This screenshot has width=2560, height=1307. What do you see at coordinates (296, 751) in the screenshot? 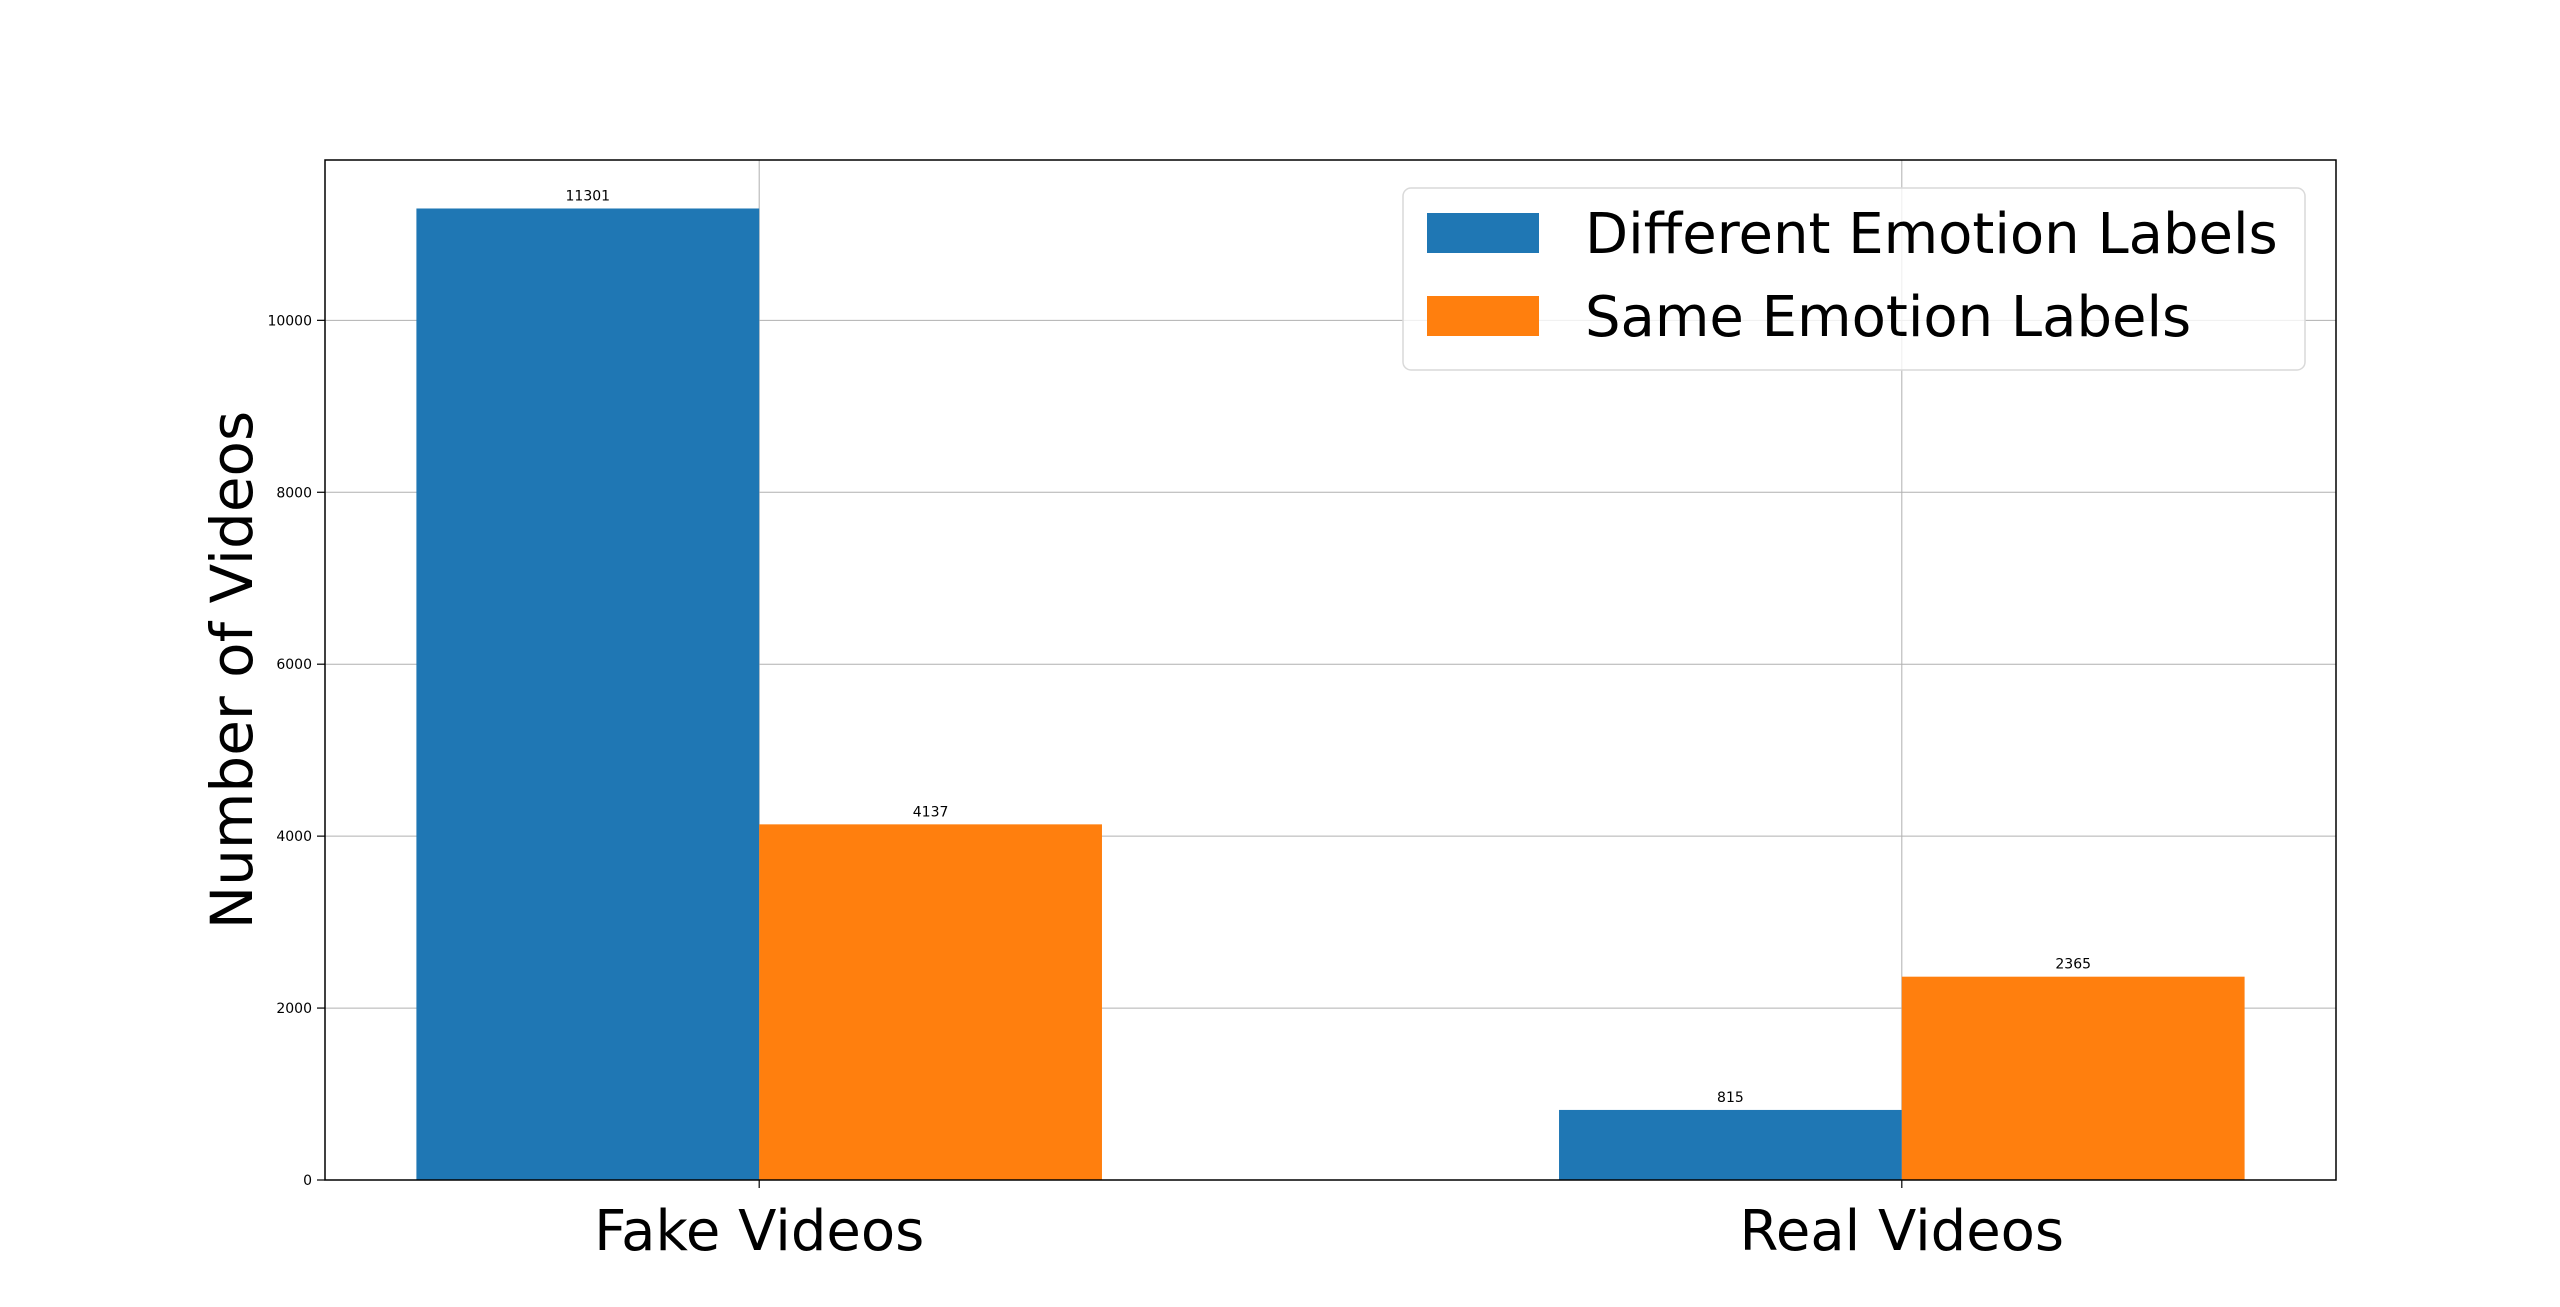
I see `y-axis-ticks: 0 2000 4000 6000 8000 10000` at bounding box center [296, 751].